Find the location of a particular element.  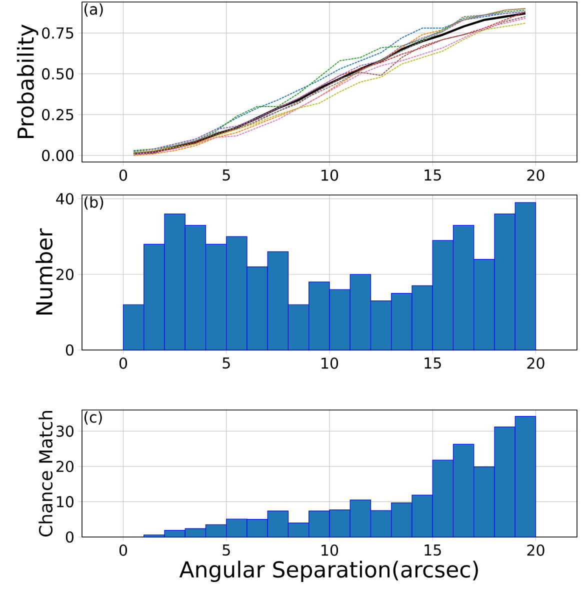

annotation: (a) is located at coordinates (93, 10).